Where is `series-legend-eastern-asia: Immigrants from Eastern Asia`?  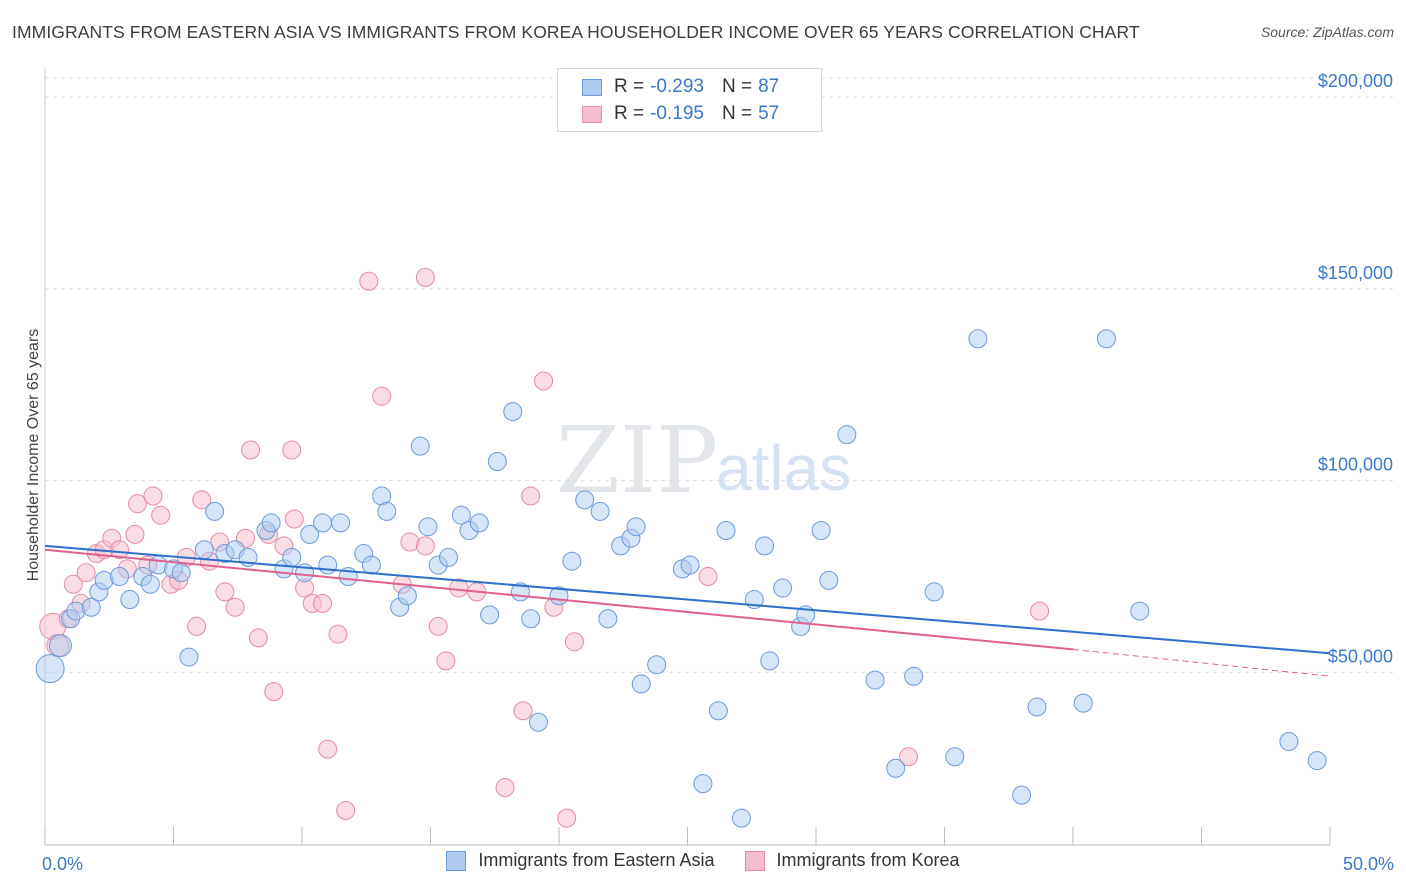
series-legend-eastern-asia: Immigrants from Eastern Asia is located at coordinates (580, 860).